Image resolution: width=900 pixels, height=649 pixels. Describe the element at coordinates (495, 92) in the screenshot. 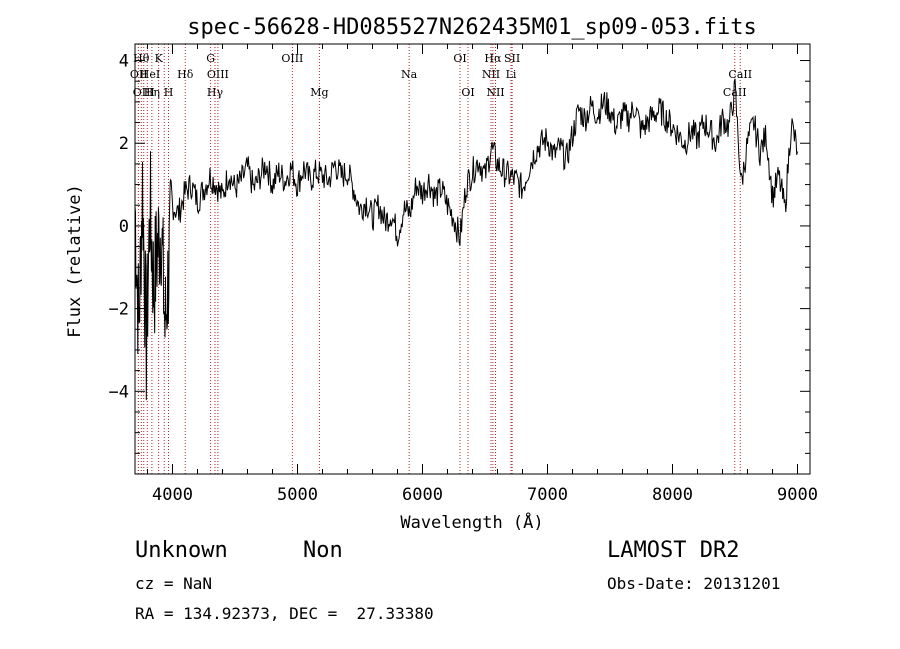

I see `line-label-21: NII` at that location.